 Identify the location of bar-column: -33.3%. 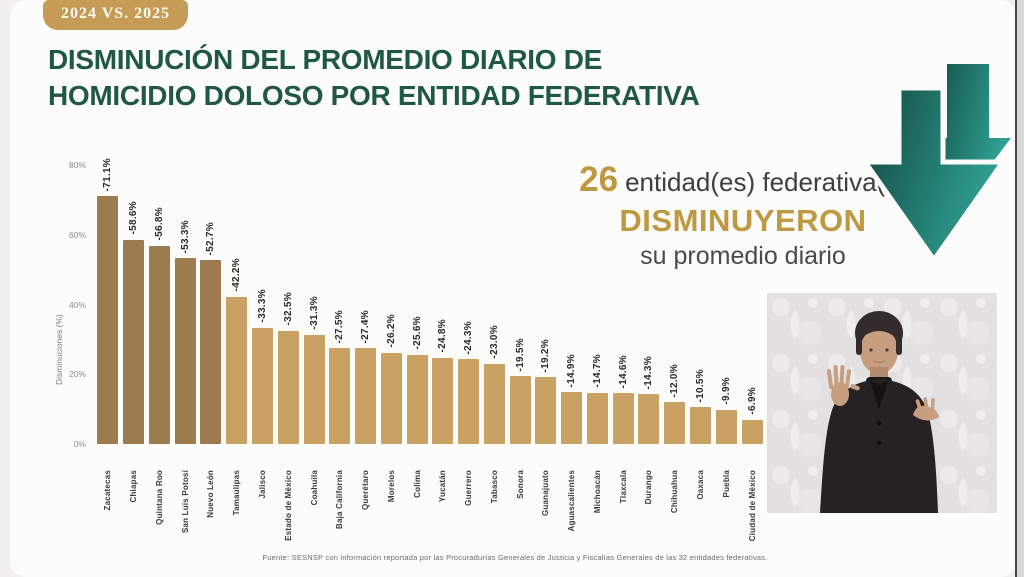
(263, 366).